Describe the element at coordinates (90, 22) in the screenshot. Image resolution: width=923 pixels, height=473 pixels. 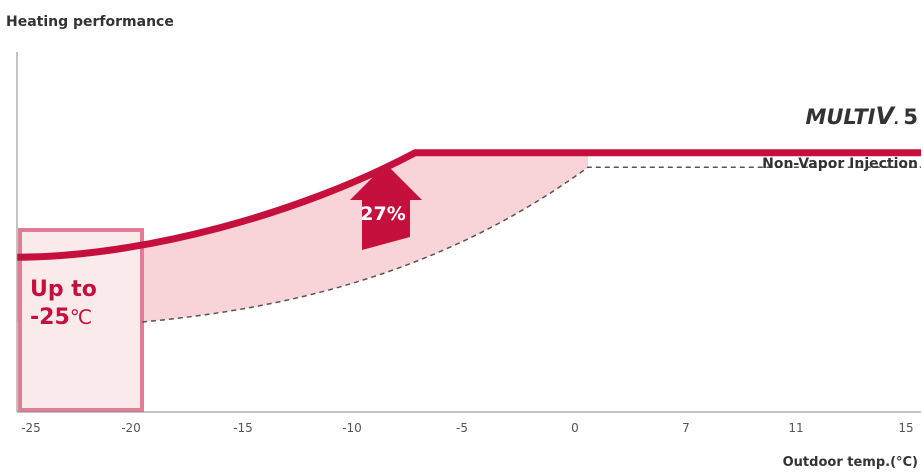
I see `y-axis-label: Heating performance` at that location.